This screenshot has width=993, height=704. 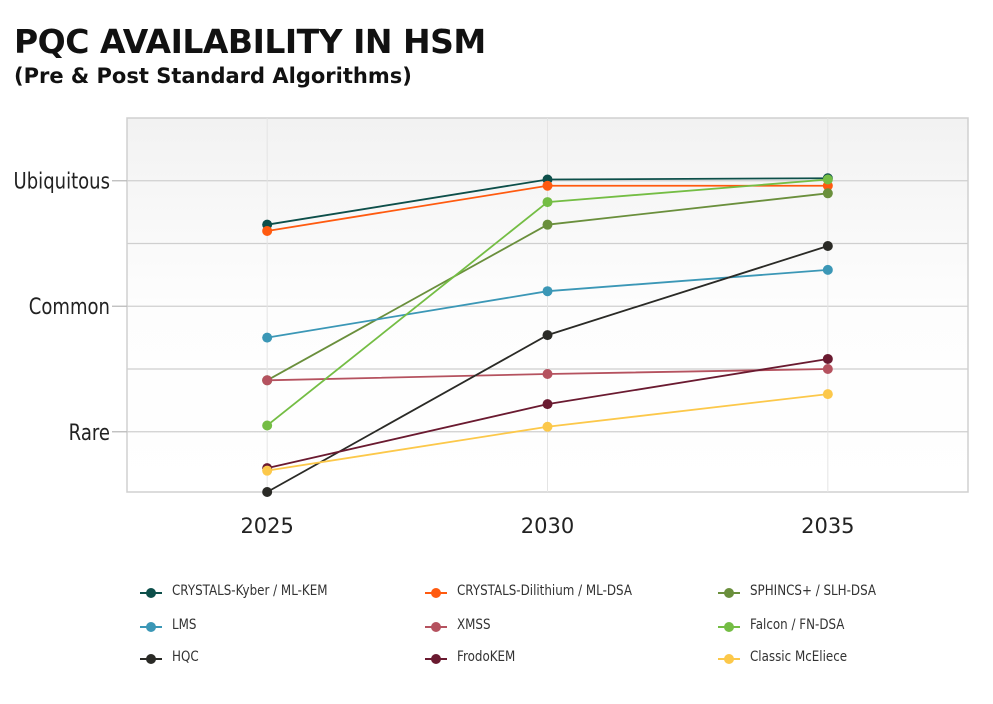 I want to click on legend-label: FrodoKEM, so click(x=486, y=657).